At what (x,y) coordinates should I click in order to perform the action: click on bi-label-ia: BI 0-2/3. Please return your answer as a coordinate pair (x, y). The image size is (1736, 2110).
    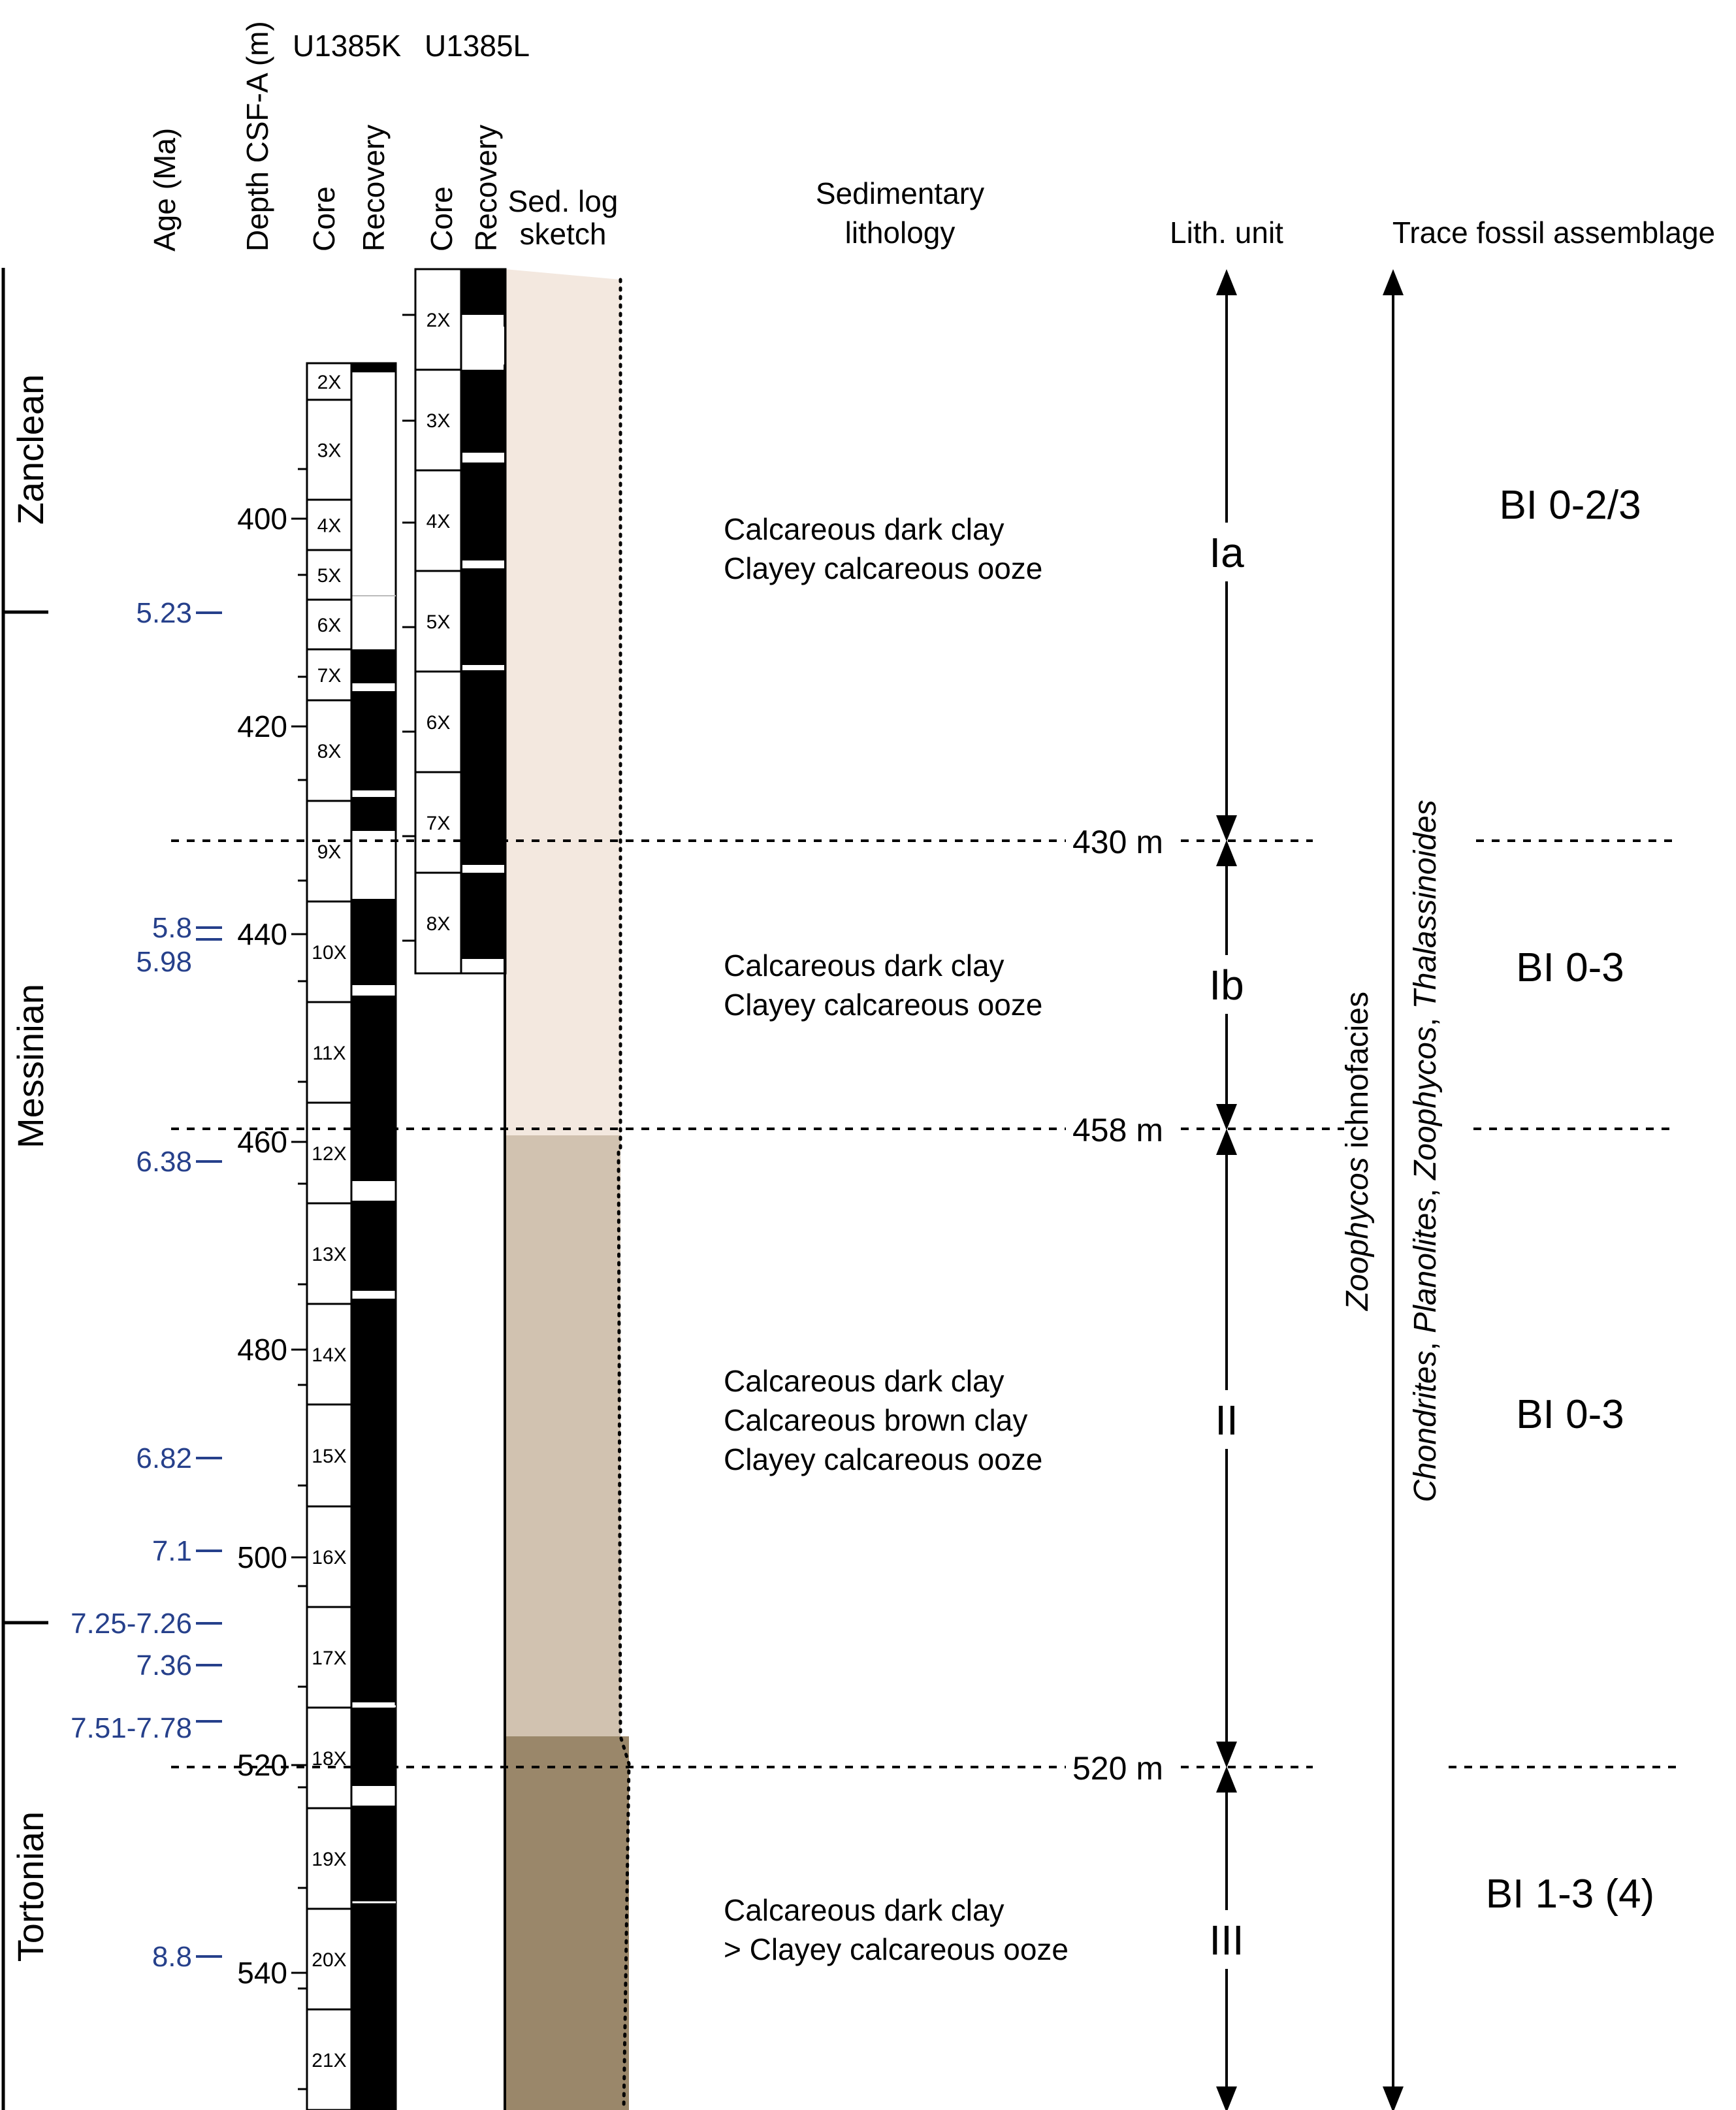
    Looking at the image, I should click on (1570, 505).